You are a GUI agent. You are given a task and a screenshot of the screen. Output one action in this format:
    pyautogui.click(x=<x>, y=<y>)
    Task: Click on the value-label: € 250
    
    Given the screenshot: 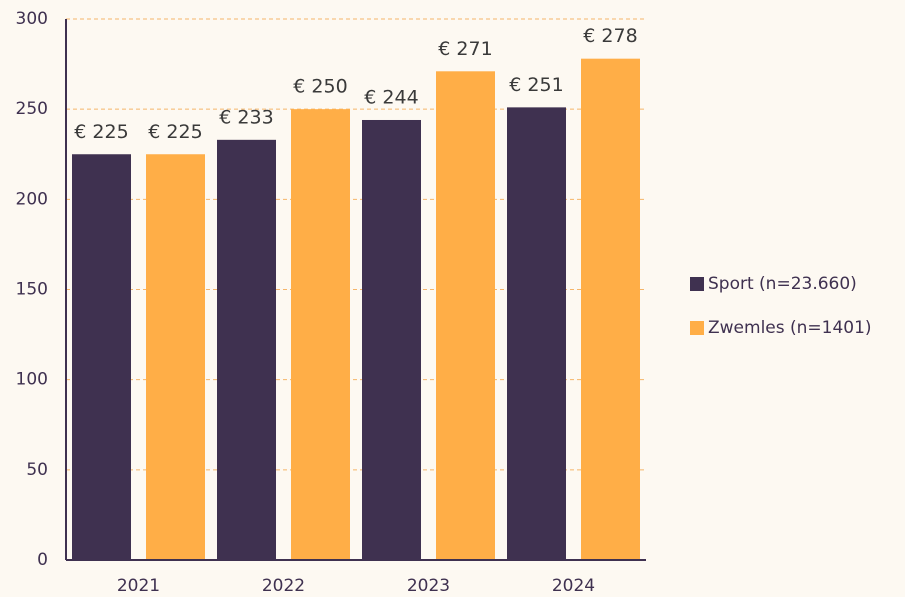 What is the action you would take?
    pyautogui.click(x=320, y=87)
    